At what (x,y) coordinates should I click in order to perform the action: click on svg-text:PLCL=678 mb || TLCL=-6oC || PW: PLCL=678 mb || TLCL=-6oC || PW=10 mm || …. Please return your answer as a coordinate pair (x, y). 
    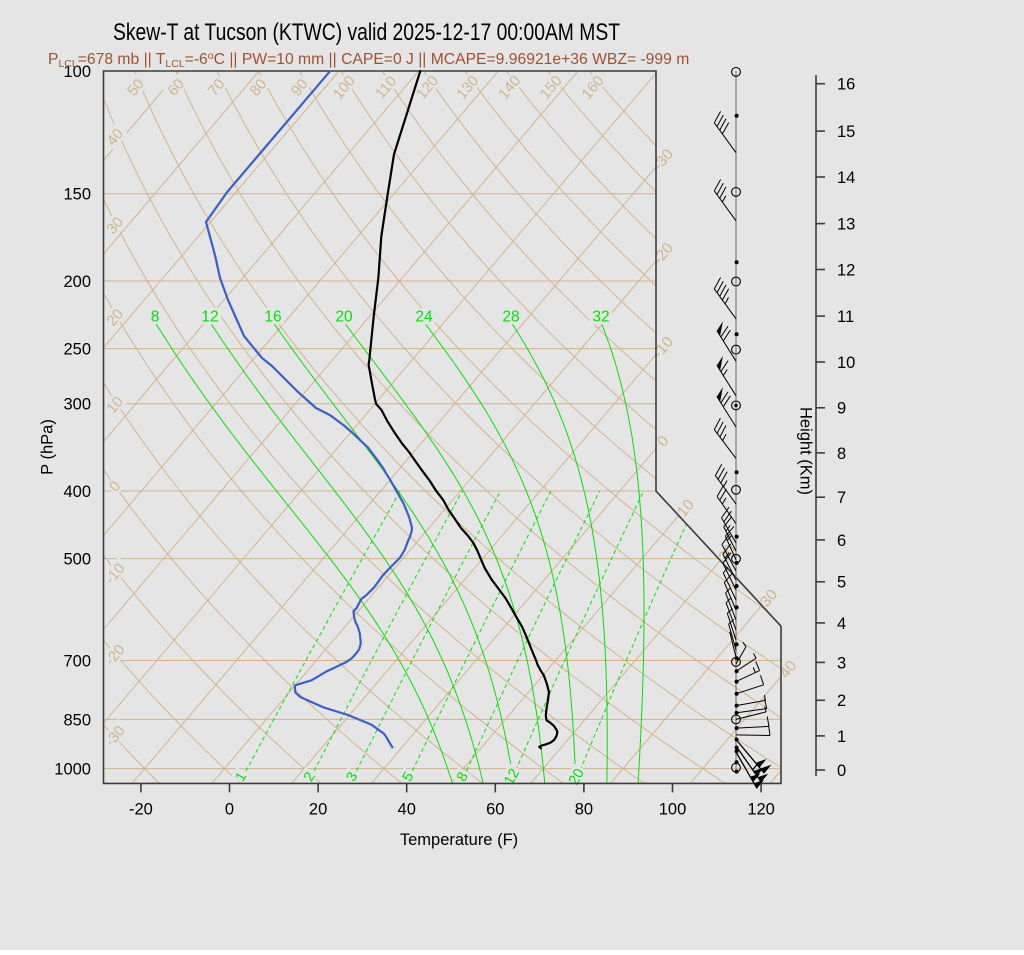
    Looking at the image, I should click on (368, 60).